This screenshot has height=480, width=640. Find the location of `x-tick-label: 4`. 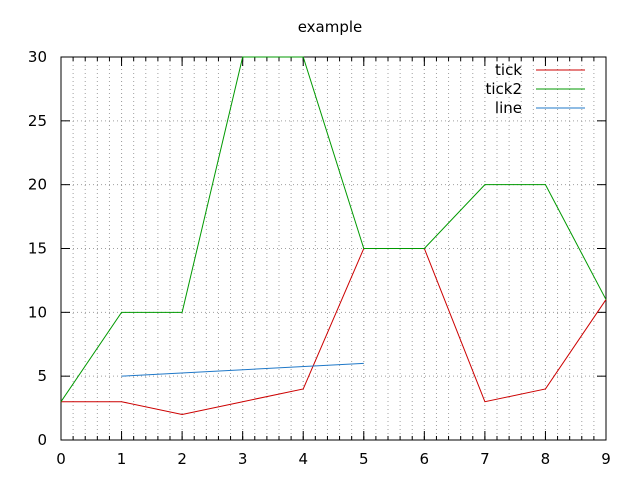

x-tick-label: 4 is located at coordinates (303, 459).